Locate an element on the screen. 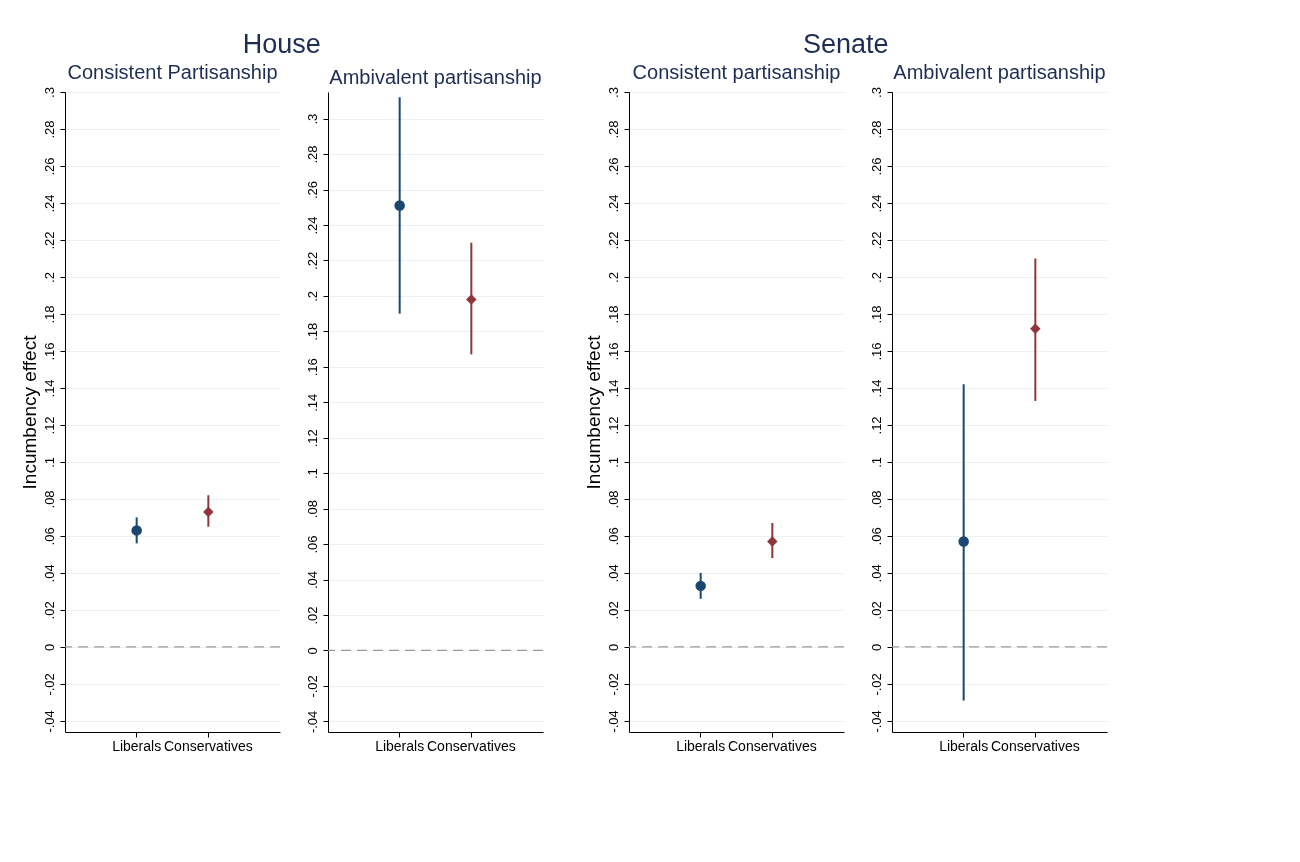  chart-title: Senate is located at coordinates (846, 43).